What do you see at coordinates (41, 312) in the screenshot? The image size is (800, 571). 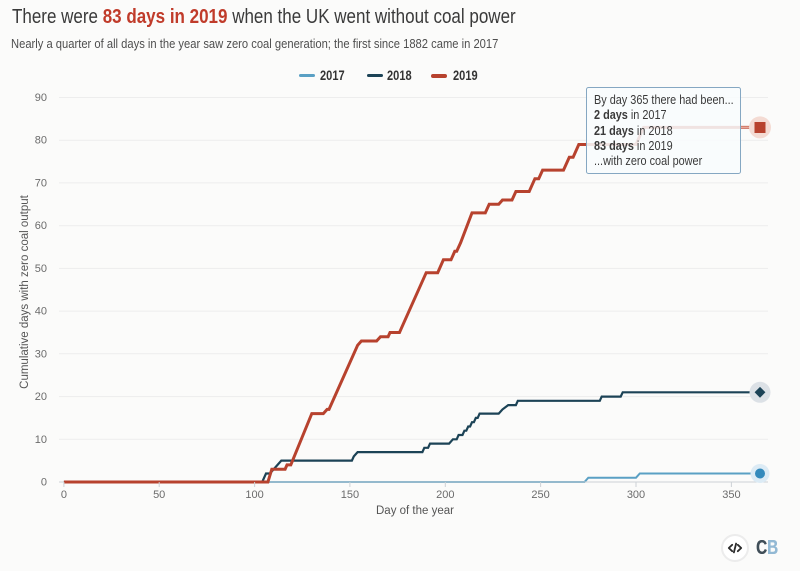 I see `svg-text: 40` at bounding box center [41, 312].